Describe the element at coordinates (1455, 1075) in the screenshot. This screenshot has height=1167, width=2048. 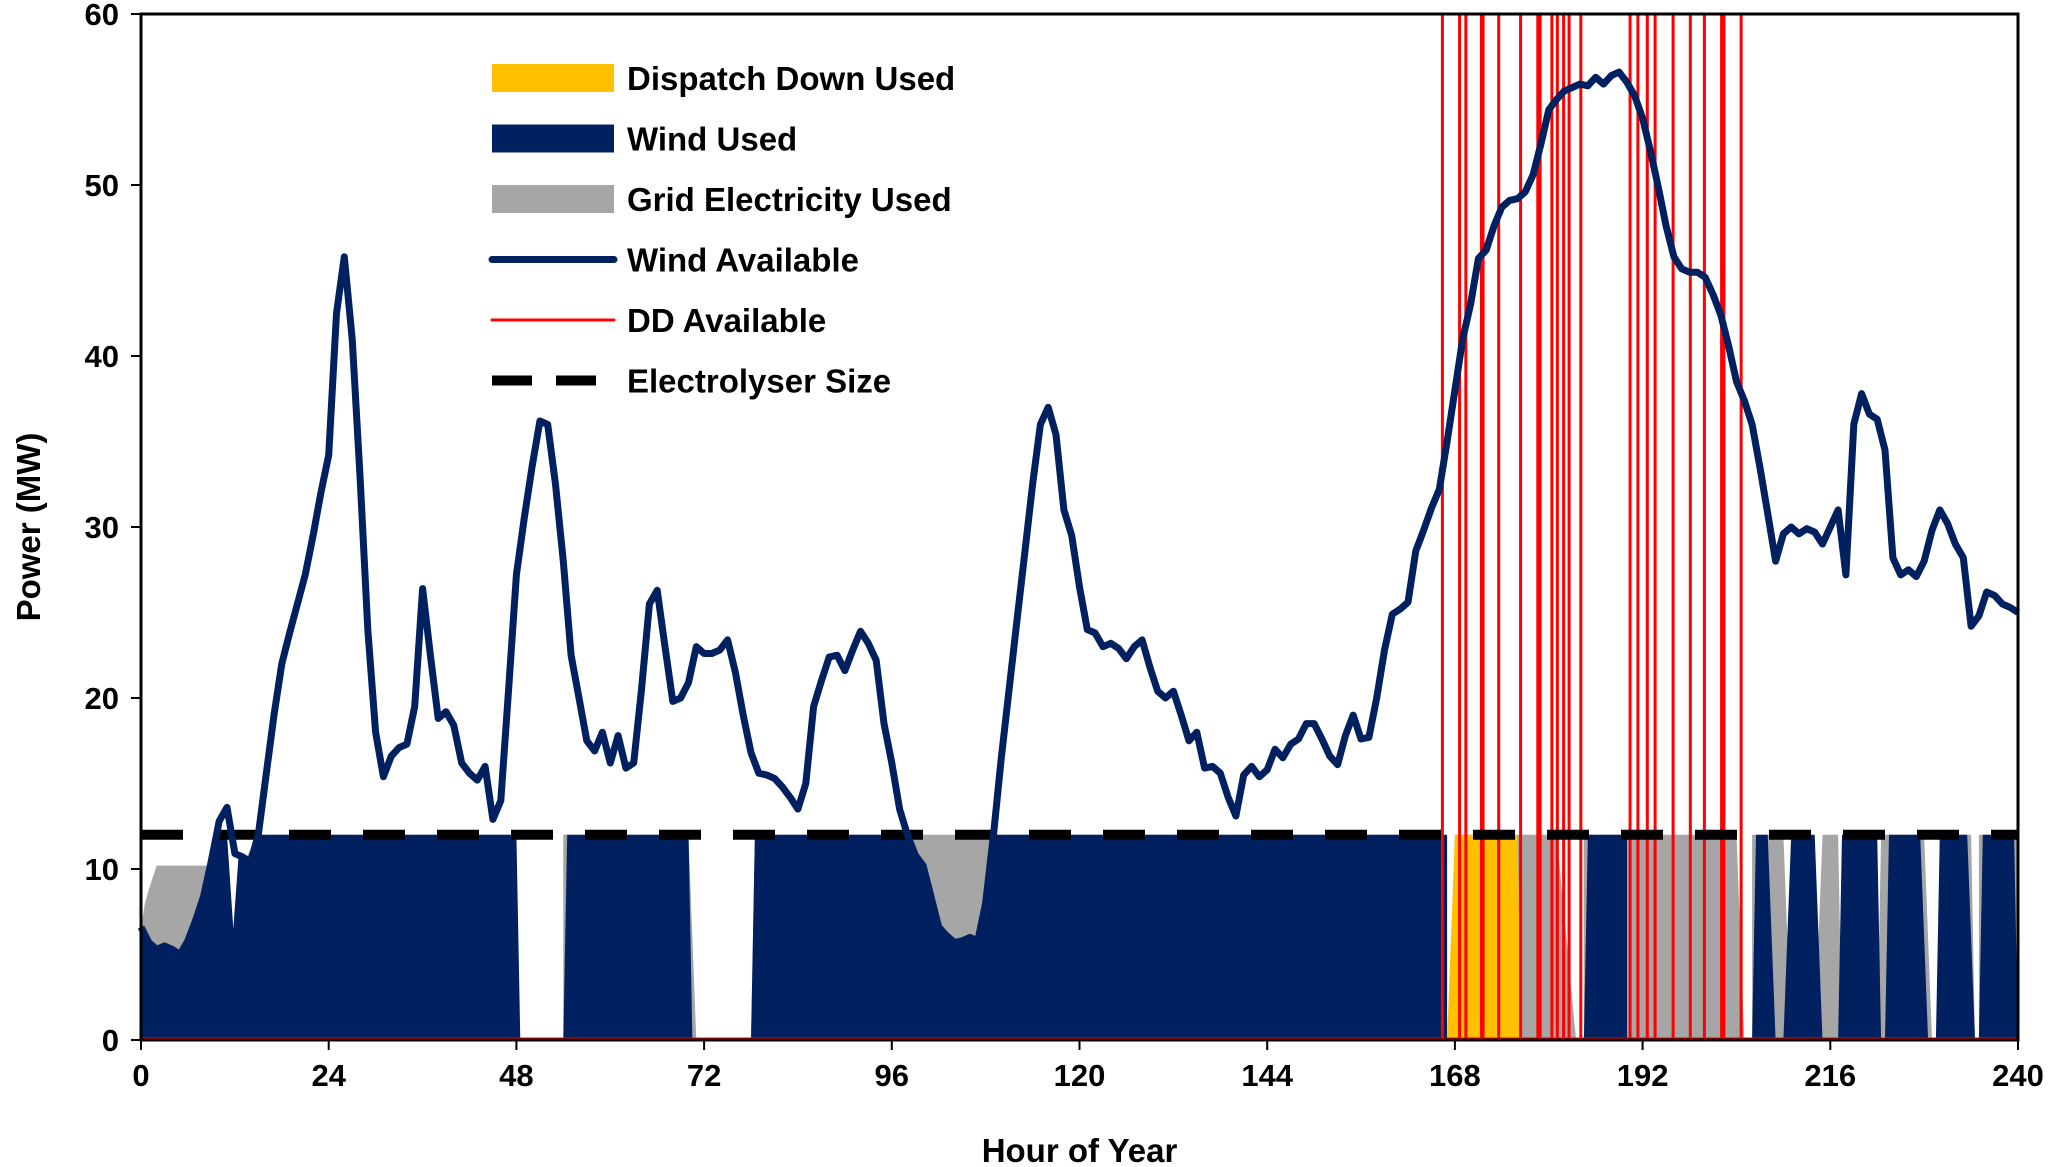
I see `x-tick-label: 168` at that location.